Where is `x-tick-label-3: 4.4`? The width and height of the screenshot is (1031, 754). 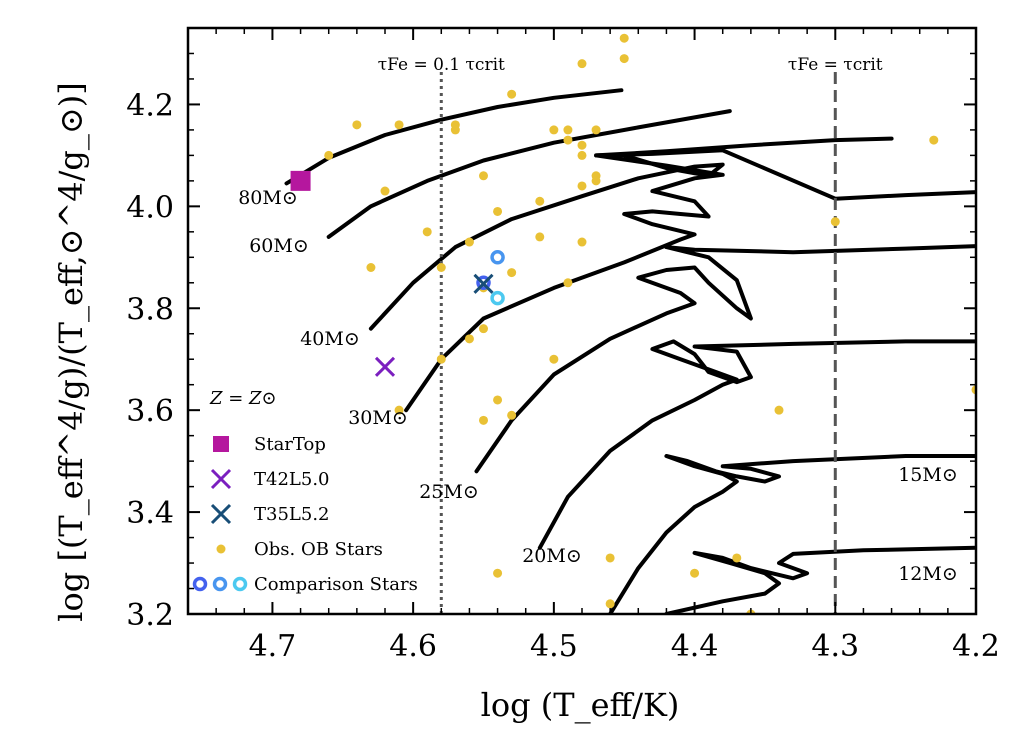
x-tick-label-3: 4.4 is located at coordinates (695, 646).